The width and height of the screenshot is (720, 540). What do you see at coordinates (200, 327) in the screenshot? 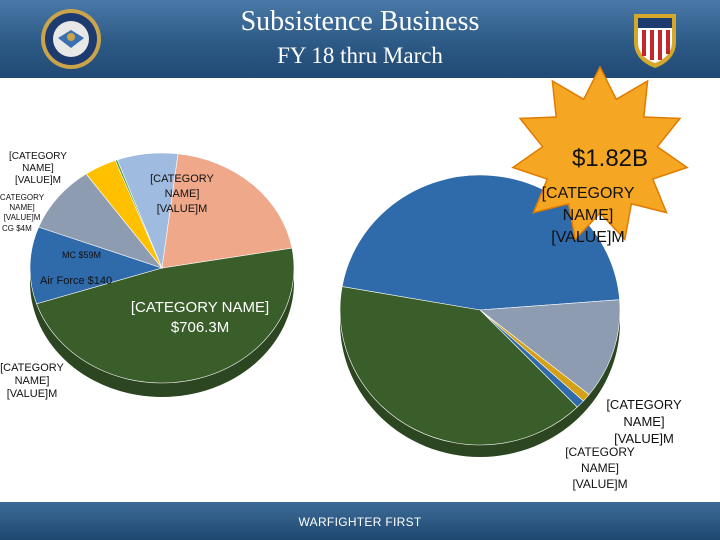
I see `data-label-line: $706.3M` at bounding box center [200, 327].